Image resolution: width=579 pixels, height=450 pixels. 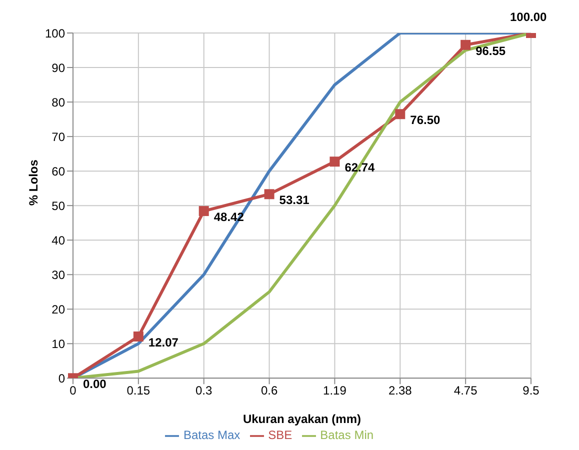 What do you see at coordinates (269, 391) in the screenshot?
I see `x-tick-label: 0.6` at bounding box center [269, 391].